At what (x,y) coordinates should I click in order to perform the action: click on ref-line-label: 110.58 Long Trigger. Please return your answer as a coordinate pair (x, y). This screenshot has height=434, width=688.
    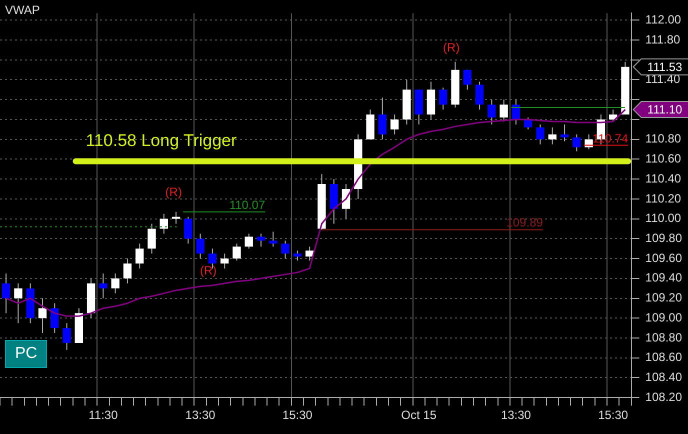
    Looking at the image, I should click on (162, 140).